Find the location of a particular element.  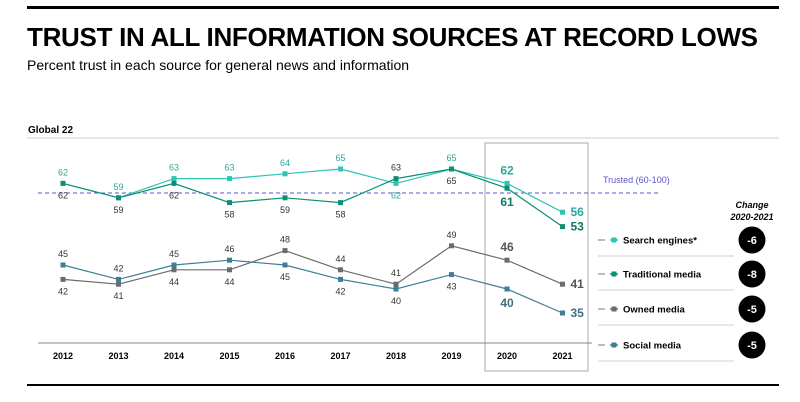

data-label-owned-media-2012: 42 is located at coordinates (63, 291).